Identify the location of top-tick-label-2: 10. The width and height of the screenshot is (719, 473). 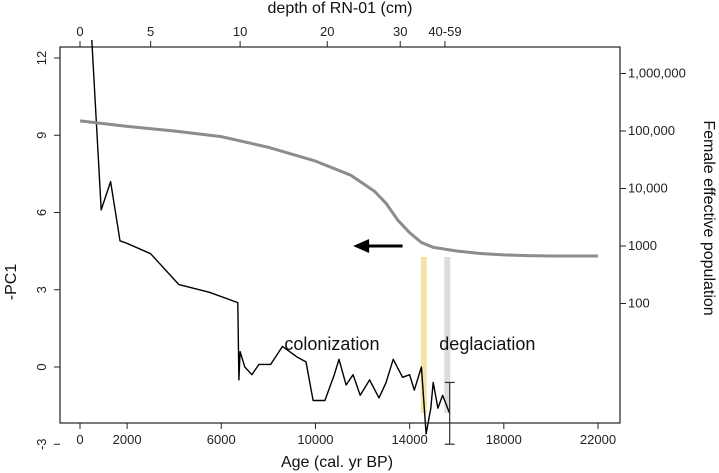
(240, 31).